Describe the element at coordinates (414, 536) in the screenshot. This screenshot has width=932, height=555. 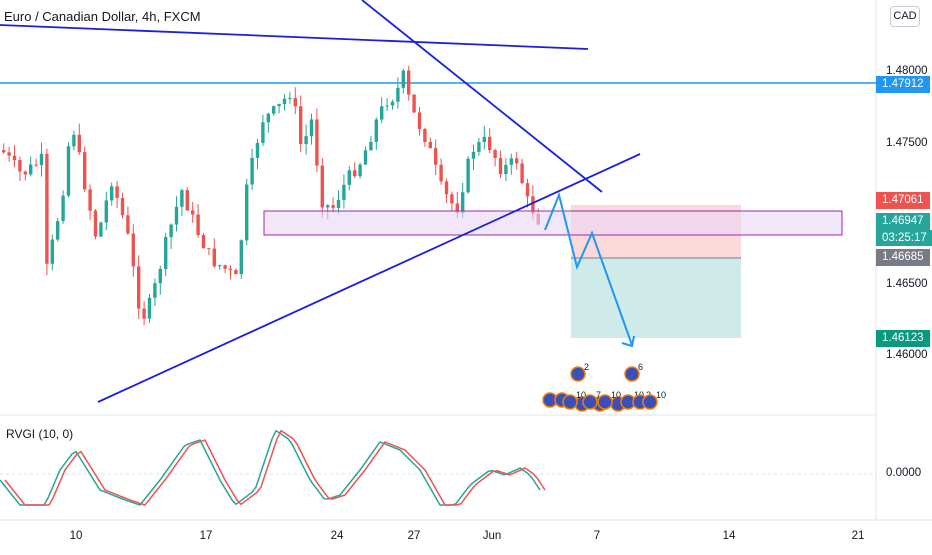
I see `date-tick: 27` at that location.